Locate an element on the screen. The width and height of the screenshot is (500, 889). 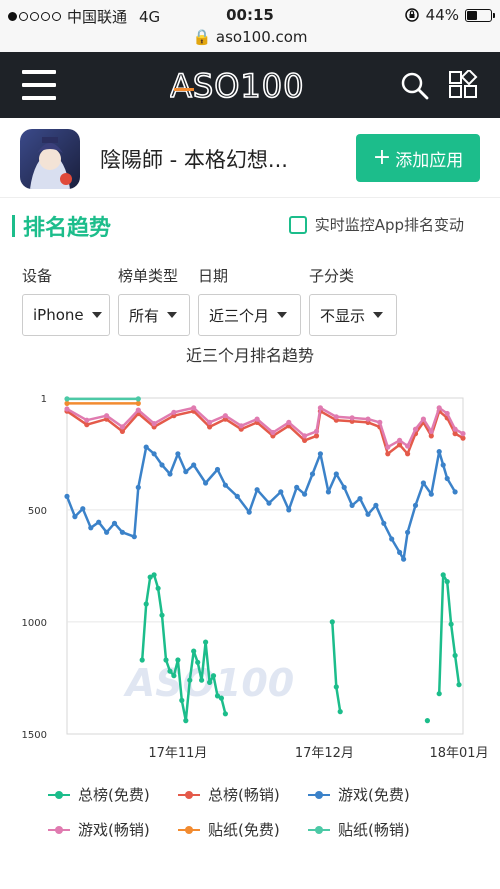
list-type-select: 所有 is located at coordinates (154, 315).